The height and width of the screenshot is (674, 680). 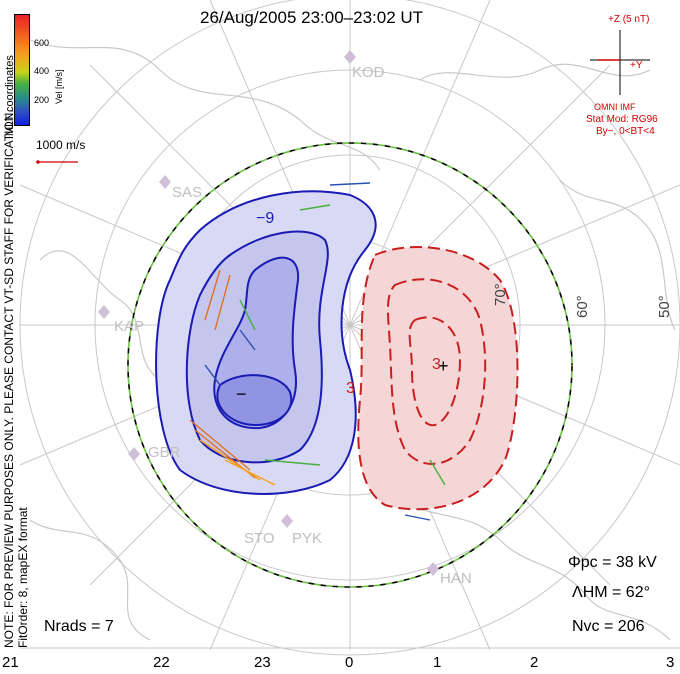 I want to click on imf-y-label: +Y, so click(x=636, y=65).